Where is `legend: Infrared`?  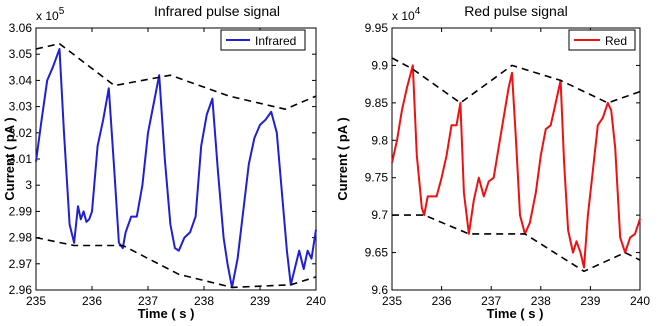 legend: Infrared is located at coordinates (263, 40).